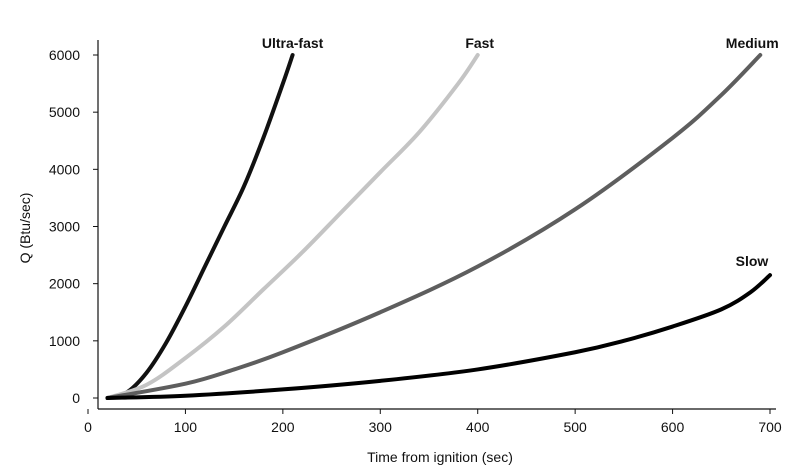 The image size is (790, 473). Describe the element at coordinates (575, 427) in the screenshot. I see `x-tick-label: 500` at that location.